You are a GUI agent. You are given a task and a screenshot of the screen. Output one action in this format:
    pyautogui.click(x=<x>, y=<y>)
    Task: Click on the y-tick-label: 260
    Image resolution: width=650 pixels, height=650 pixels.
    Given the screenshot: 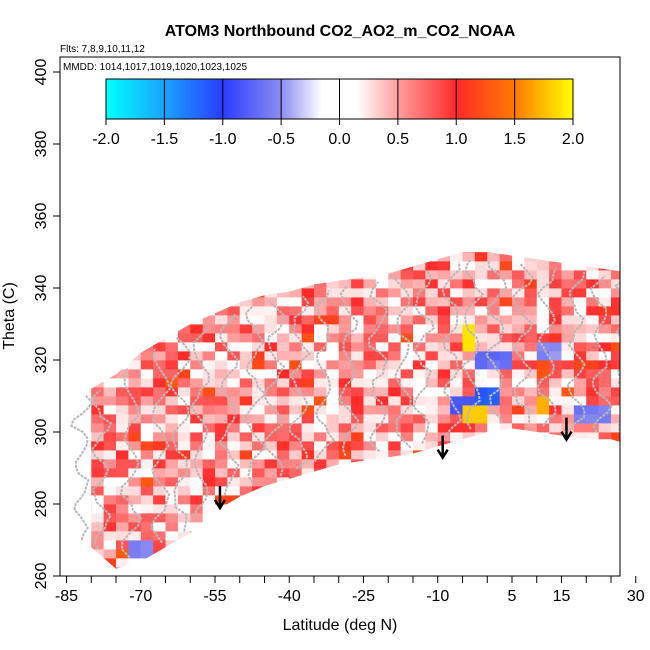 What is the action you would take?
    pyautogui.click(x=41, y=576)
    